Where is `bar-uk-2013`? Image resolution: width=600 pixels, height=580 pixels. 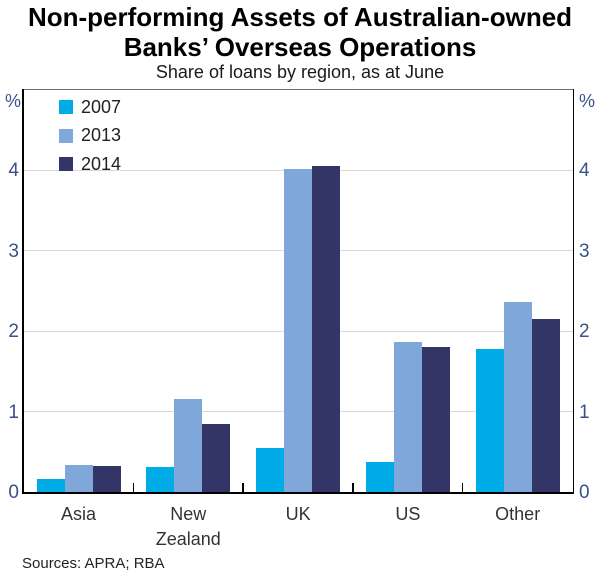
bar-uk-2013 is located at coordinates (298, 330).